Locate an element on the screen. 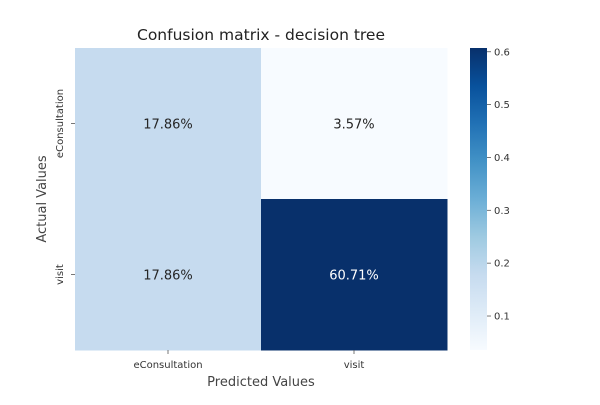 This screenshot has height=405, width=600. y-tick-label: eConsultation is located at coordinates (60, 123).